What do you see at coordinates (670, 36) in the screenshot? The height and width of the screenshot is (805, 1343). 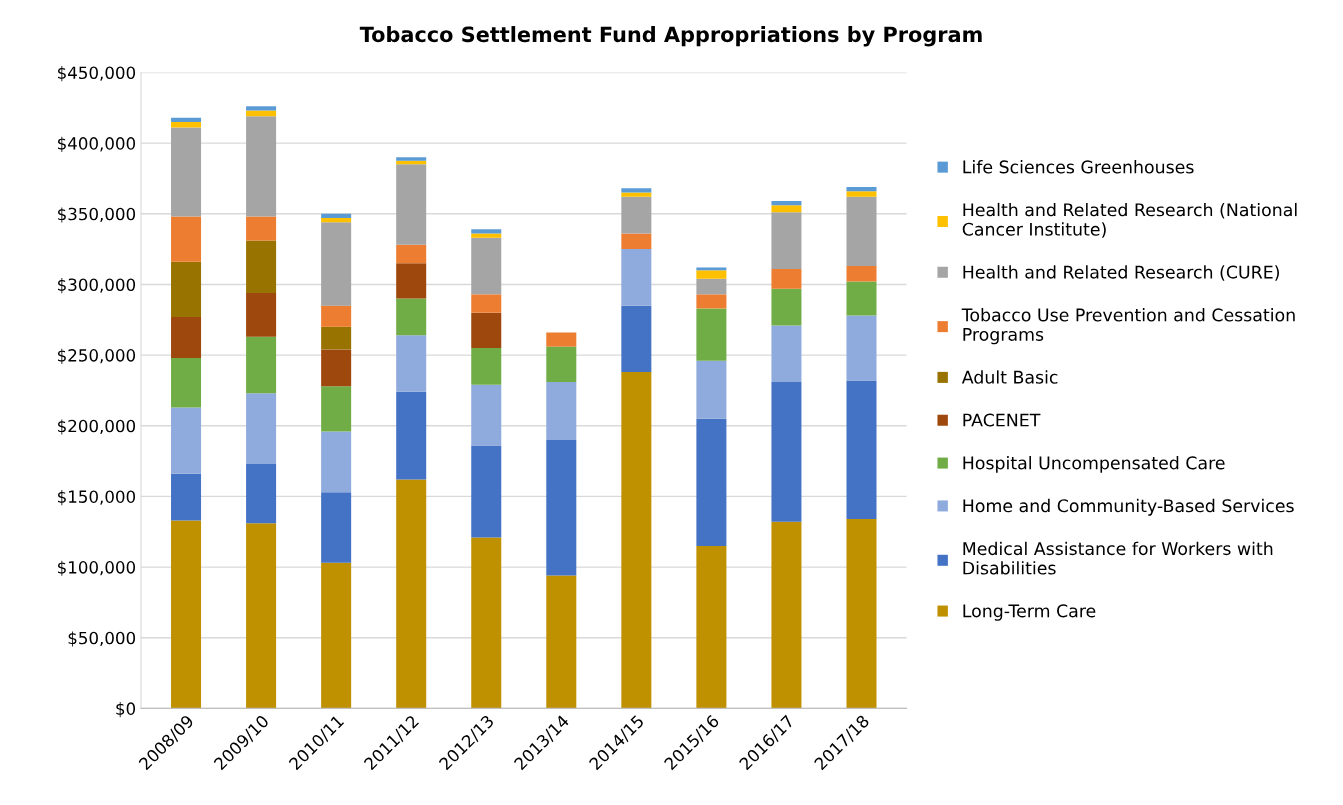 I see `chart-title: Tobacco Settlement Fund Appropriations by Program` at bounding box center [670, 36].